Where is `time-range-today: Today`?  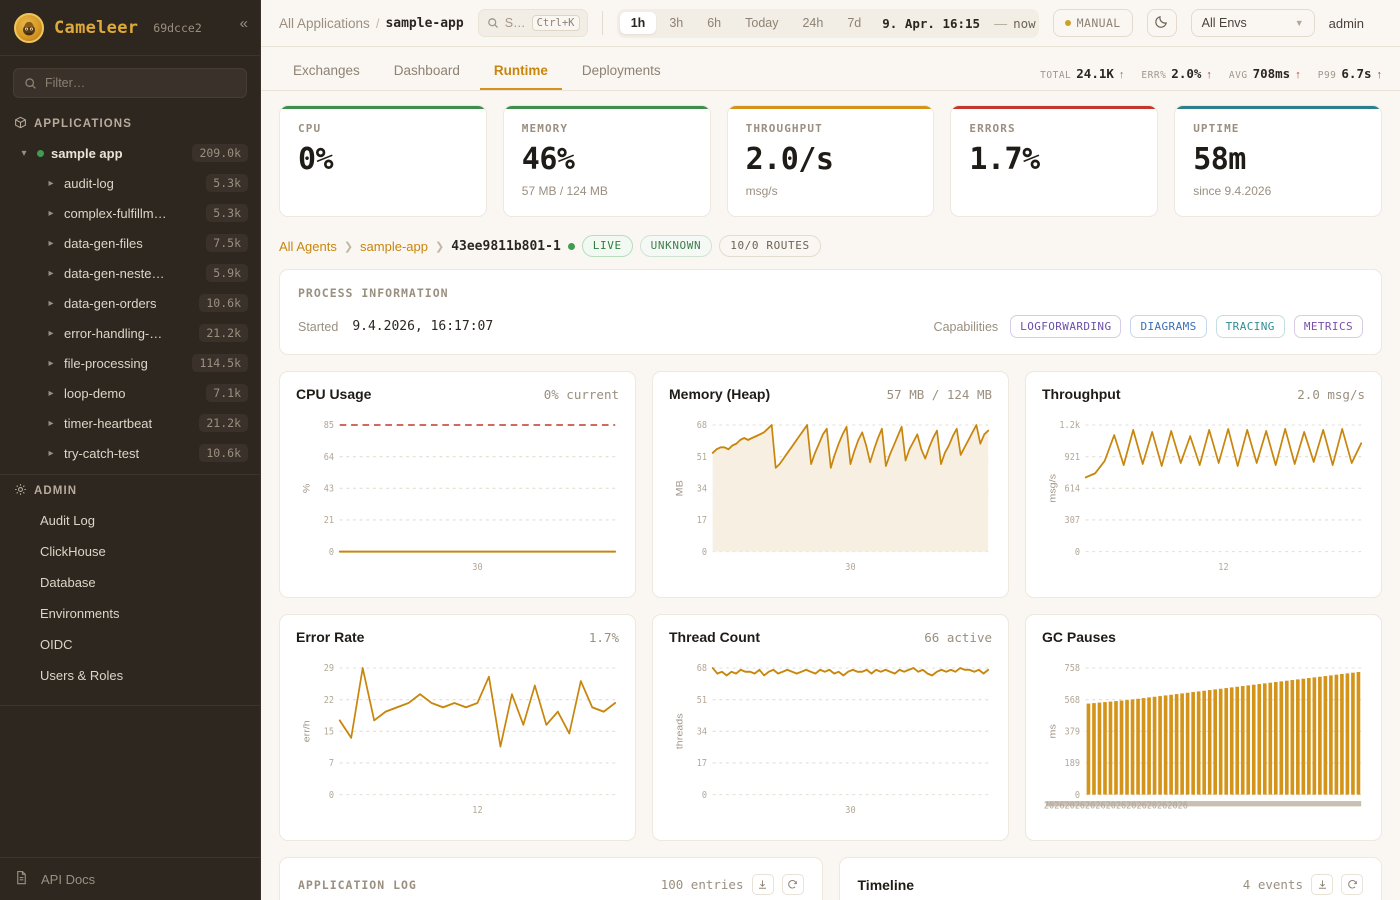
time-range-today: Today is located at coordinates (762, 23).